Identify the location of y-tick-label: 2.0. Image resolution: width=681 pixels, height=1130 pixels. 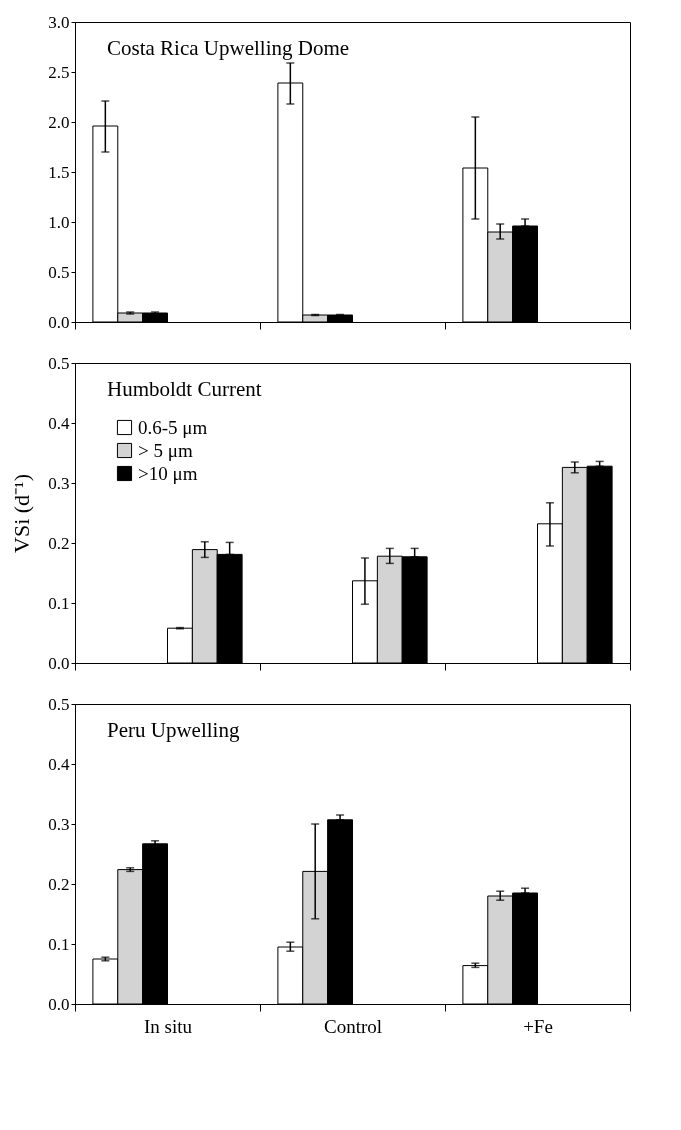
(59, 122).